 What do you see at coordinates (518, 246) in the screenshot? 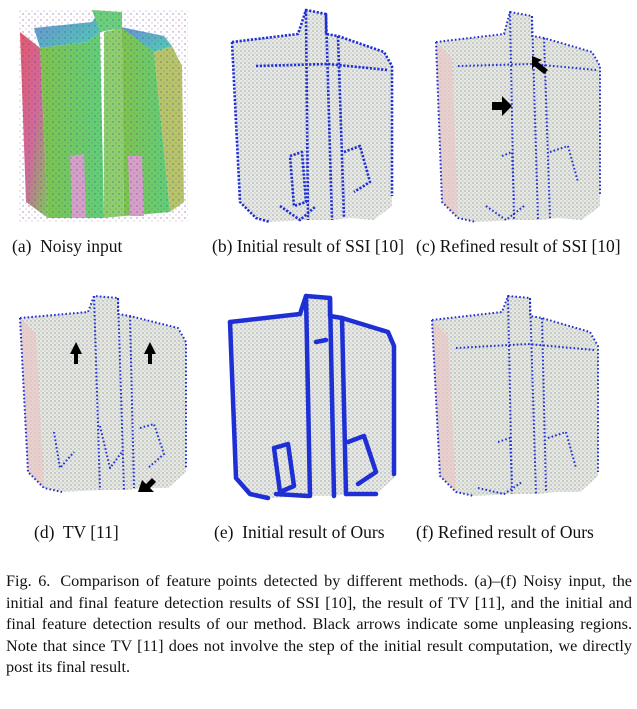
I see `subcaption-c: (c) Refined result of SSI [10]` at bounding box center [518, 246].